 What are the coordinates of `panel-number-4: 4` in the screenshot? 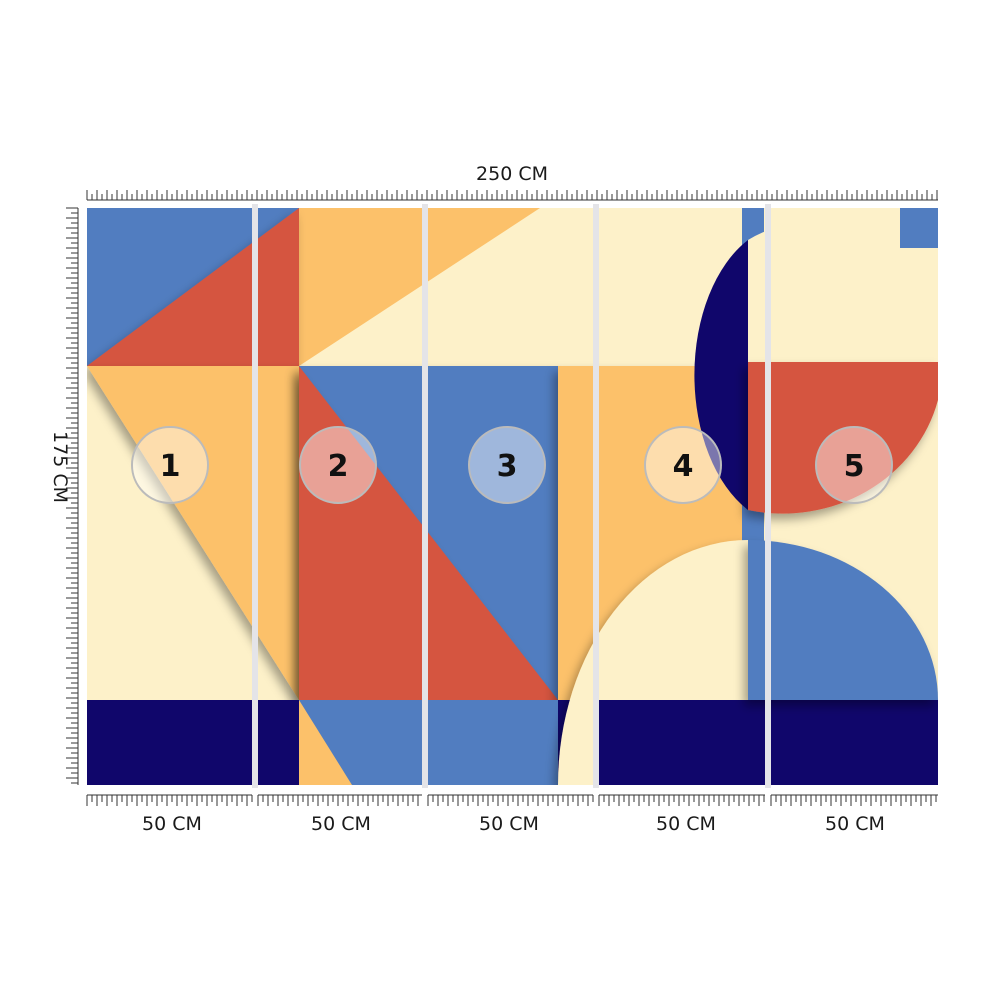 It's located at (683, 466).